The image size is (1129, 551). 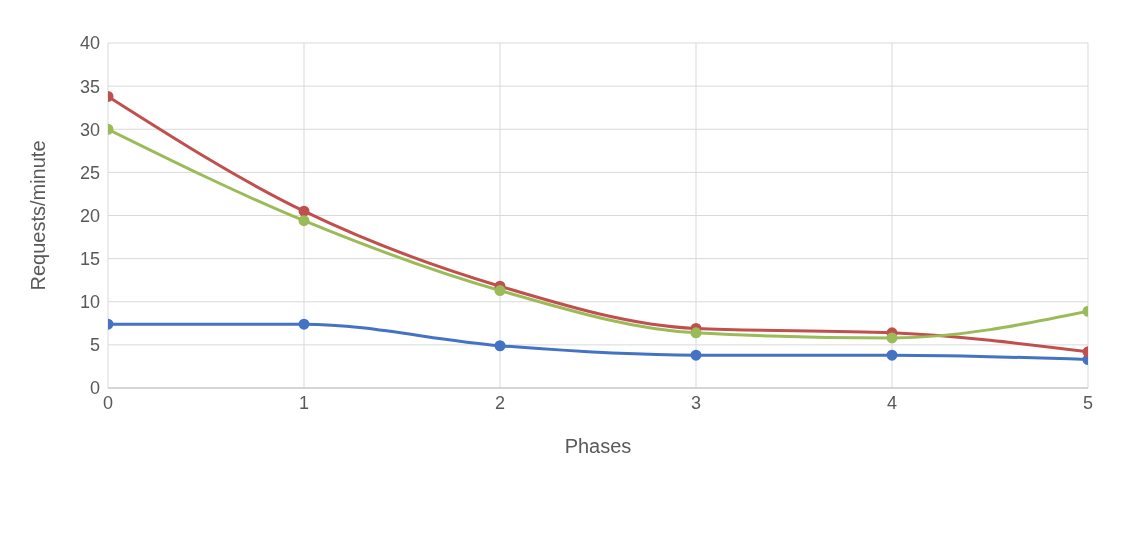 What do you see at coordinates (108, 402) in the screenshot?
I see `x-tick-label: 0` at bounding box center [108, 402].